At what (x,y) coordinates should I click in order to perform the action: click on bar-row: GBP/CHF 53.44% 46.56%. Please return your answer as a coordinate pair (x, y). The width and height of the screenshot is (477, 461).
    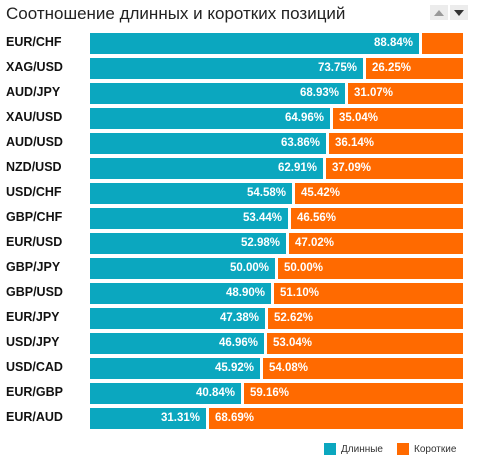
    Looking at the image, I should click on (238, 218).